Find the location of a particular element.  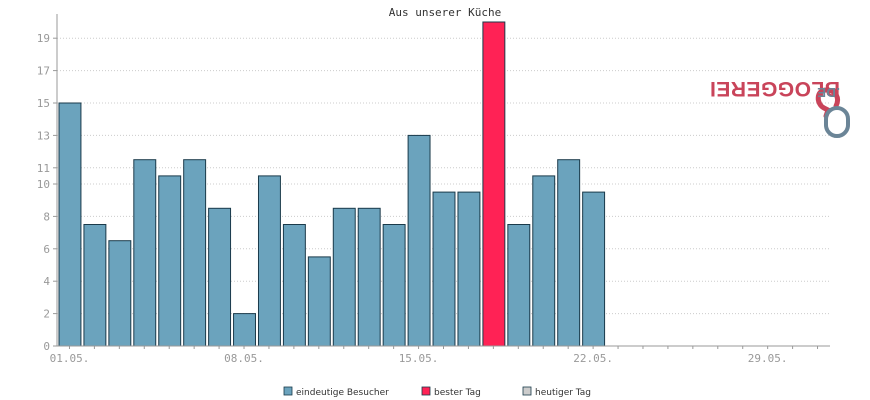

x-tick-label: 22.05. is located at coordinates (593, 358).